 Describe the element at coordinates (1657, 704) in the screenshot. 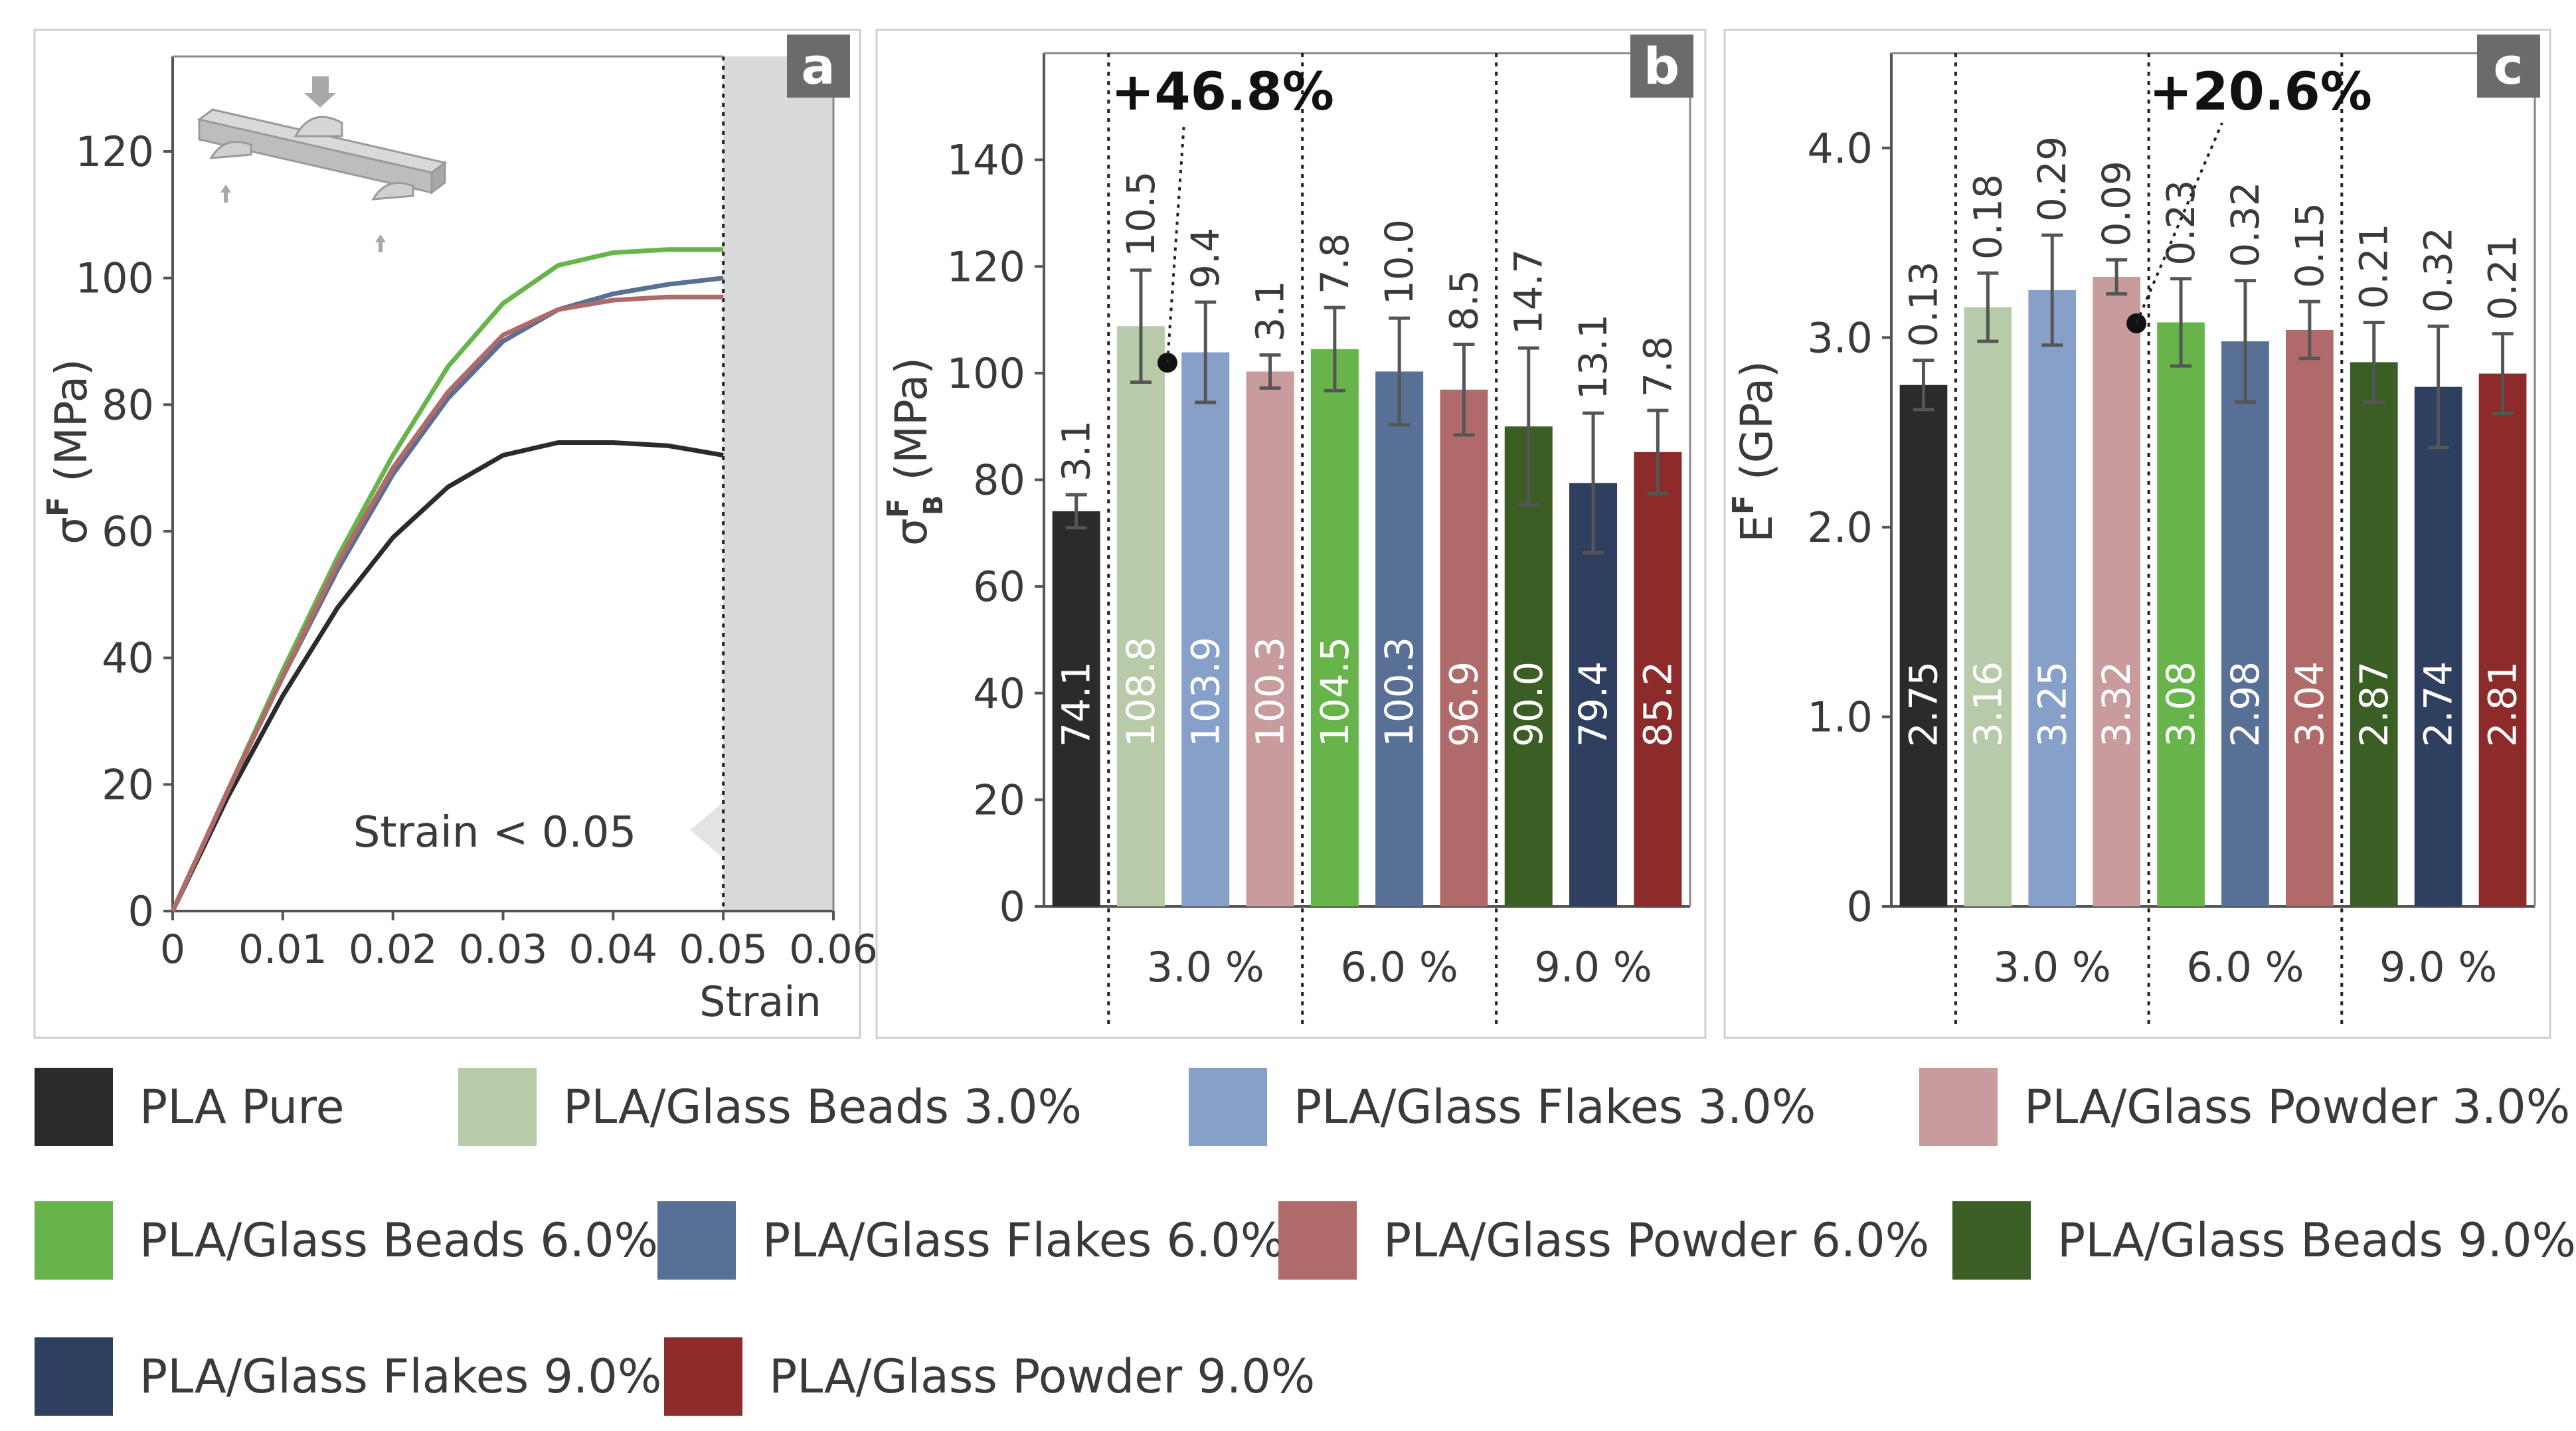

I see `bar-value-label: 85.2` at that location.